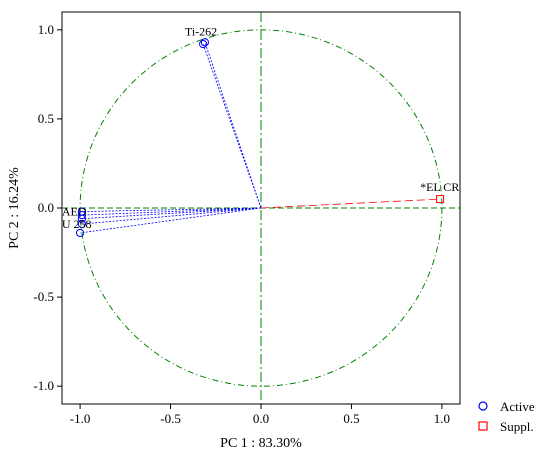  I want to click on y-axis-ticks: 1.0 0.5 0.0 -0.5 -1.0, so click(47, 207).